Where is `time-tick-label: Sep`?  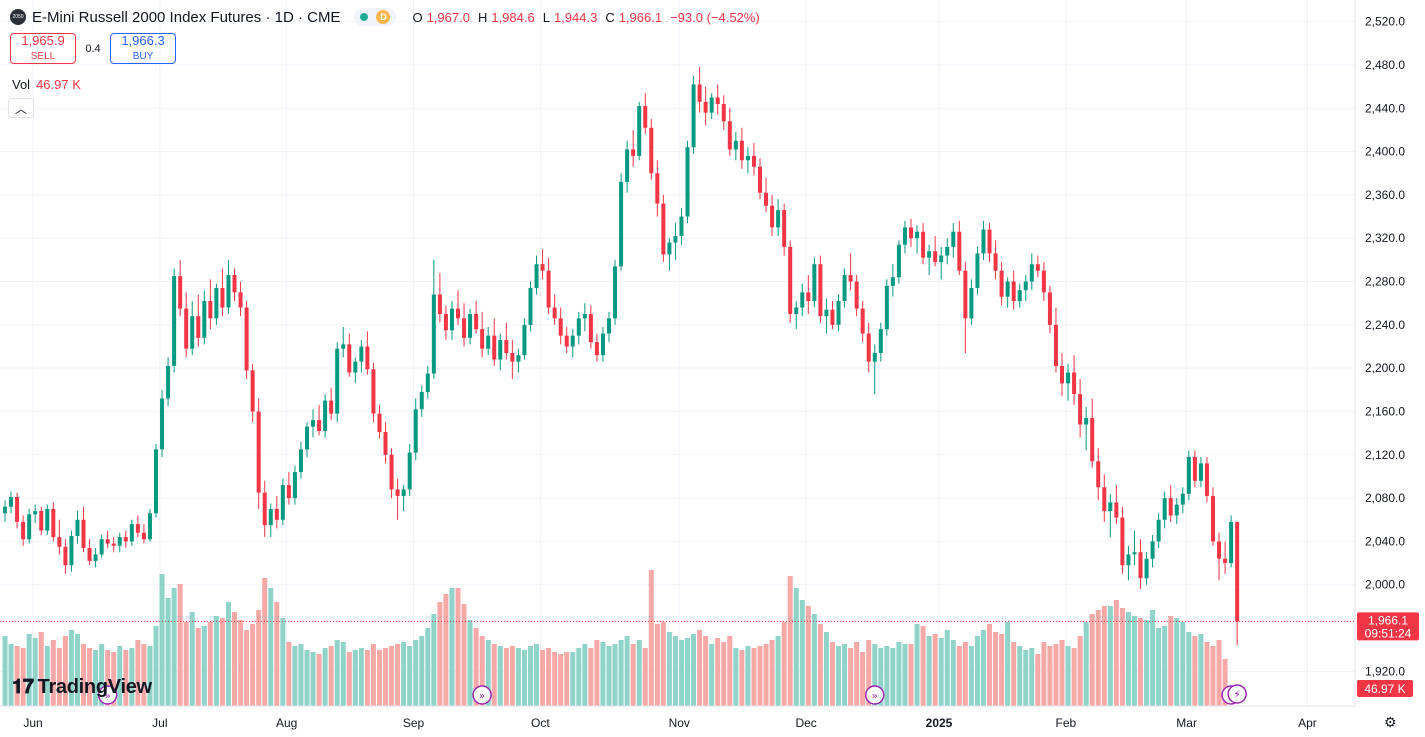
time-tick-label: Sep is located at coordinates (414, 723).